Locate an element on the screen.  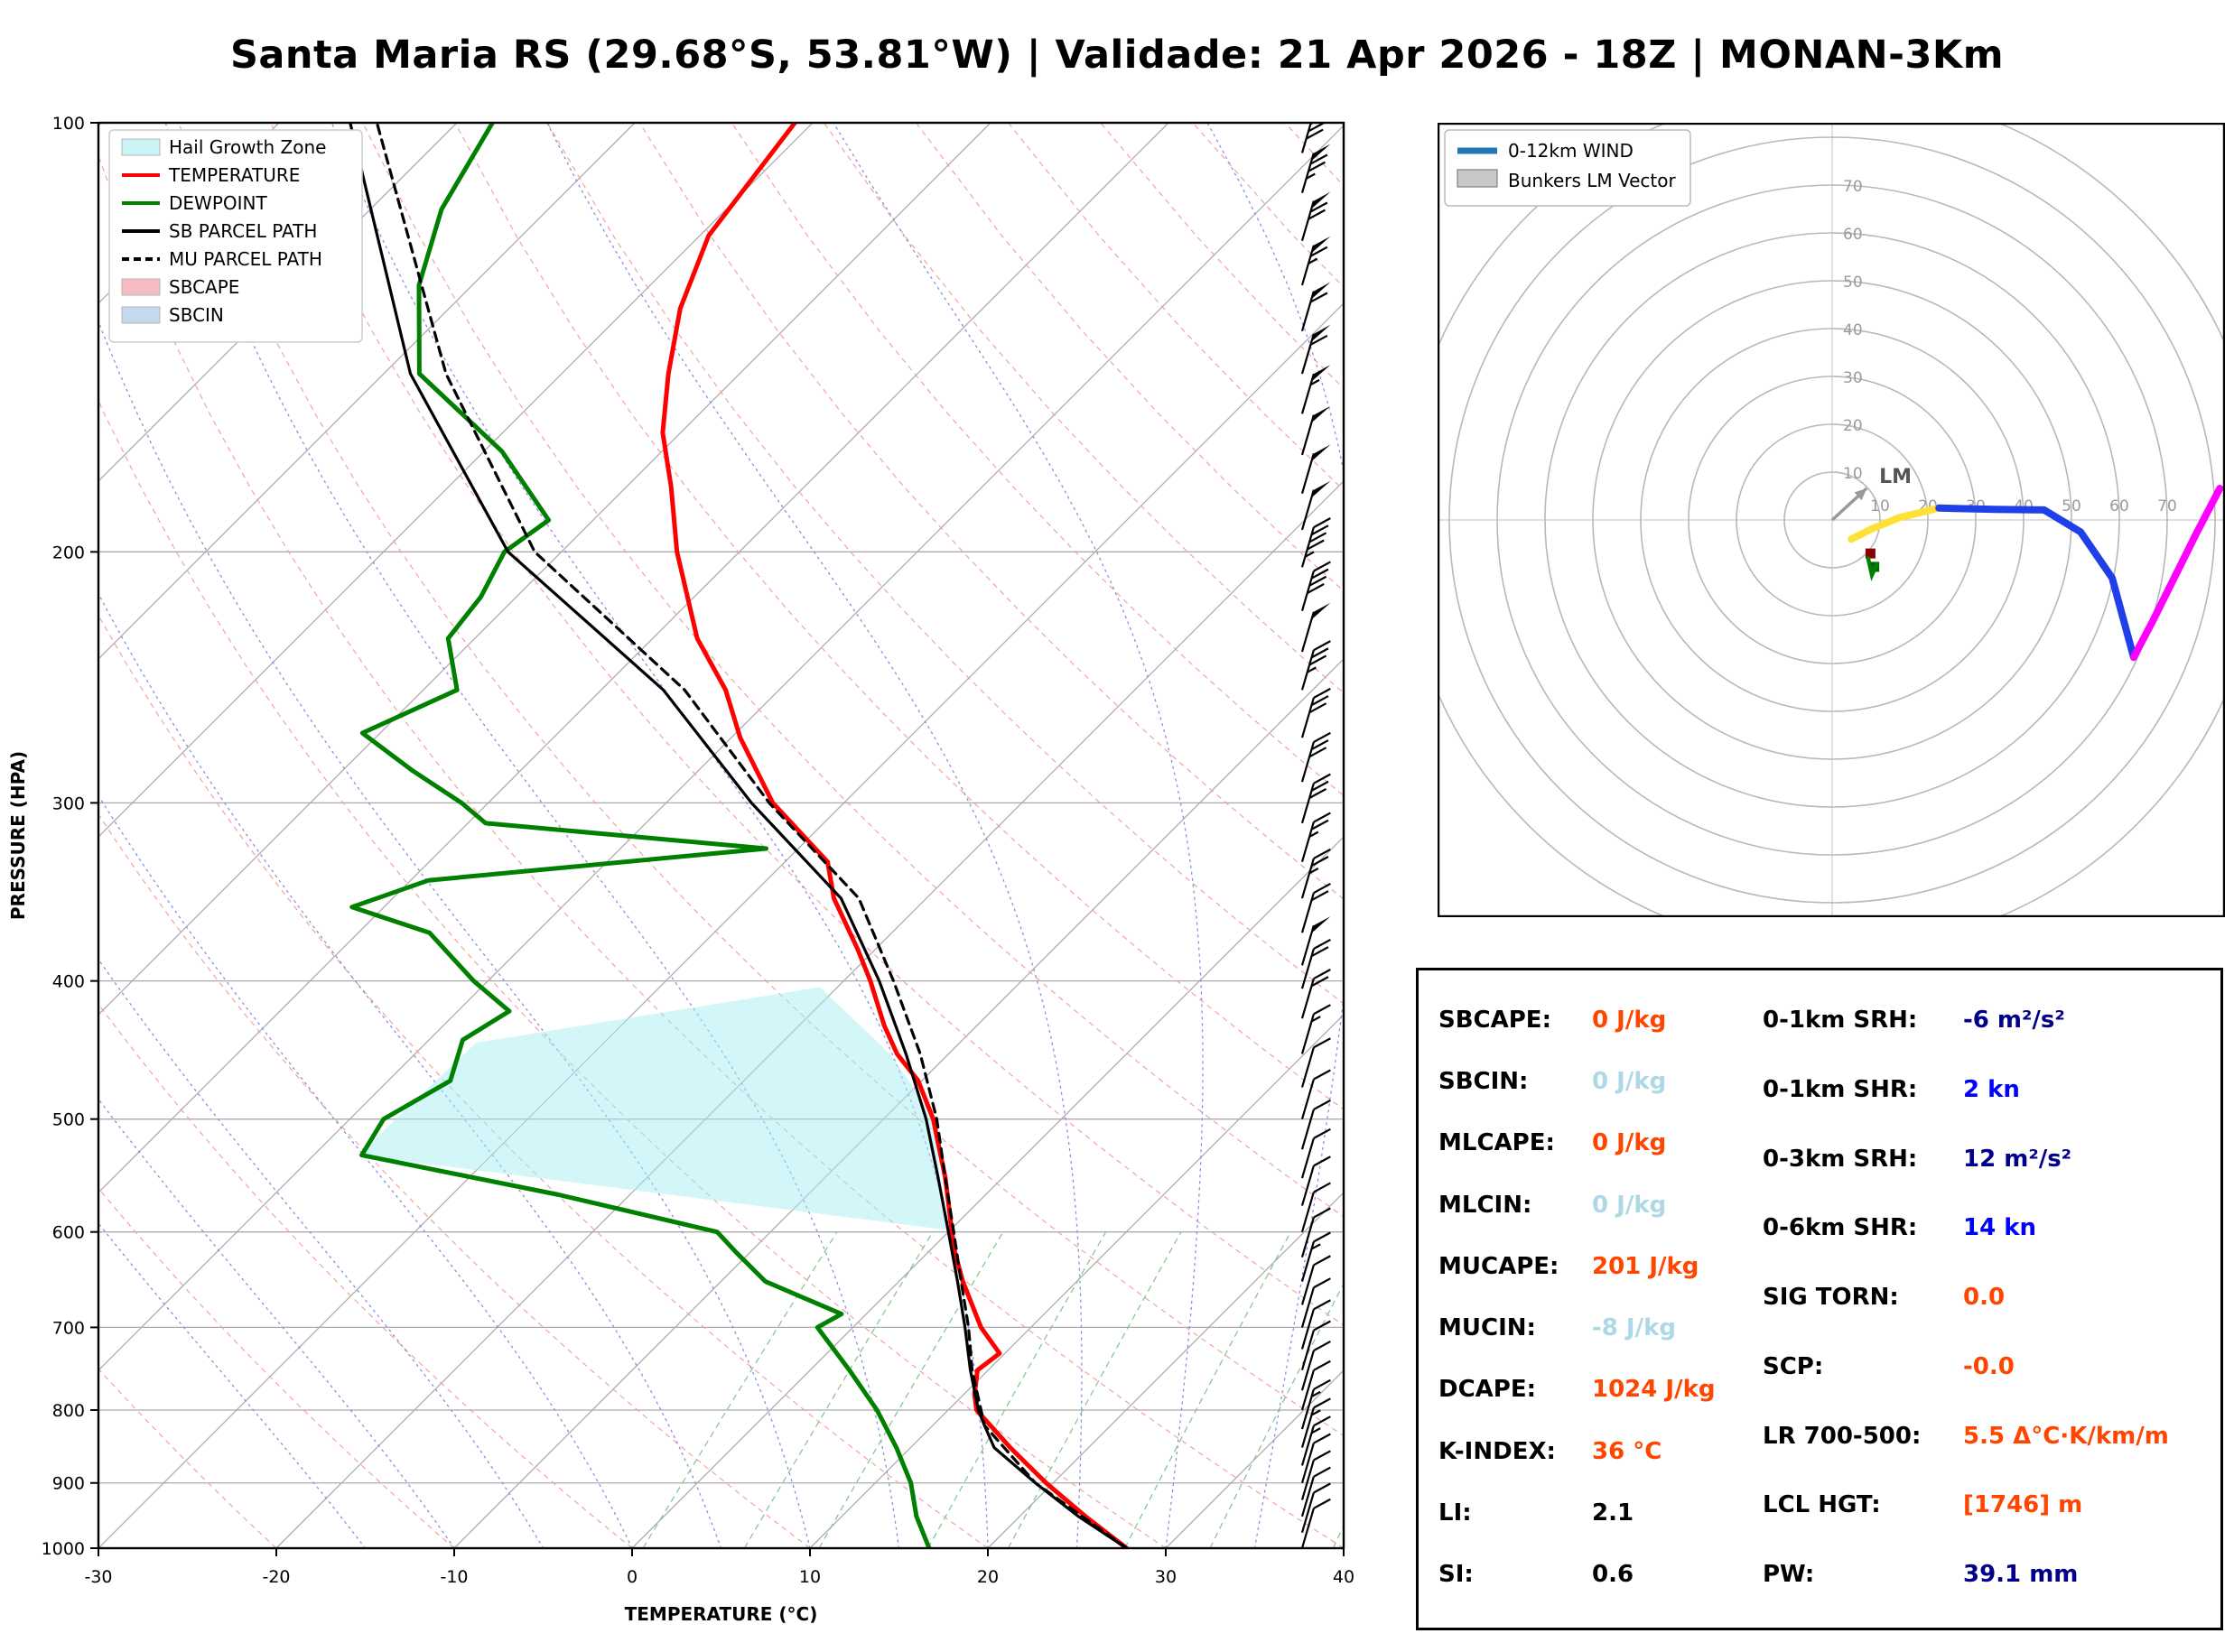
index-label: SCP: is located at coordinates (1793, 1366).